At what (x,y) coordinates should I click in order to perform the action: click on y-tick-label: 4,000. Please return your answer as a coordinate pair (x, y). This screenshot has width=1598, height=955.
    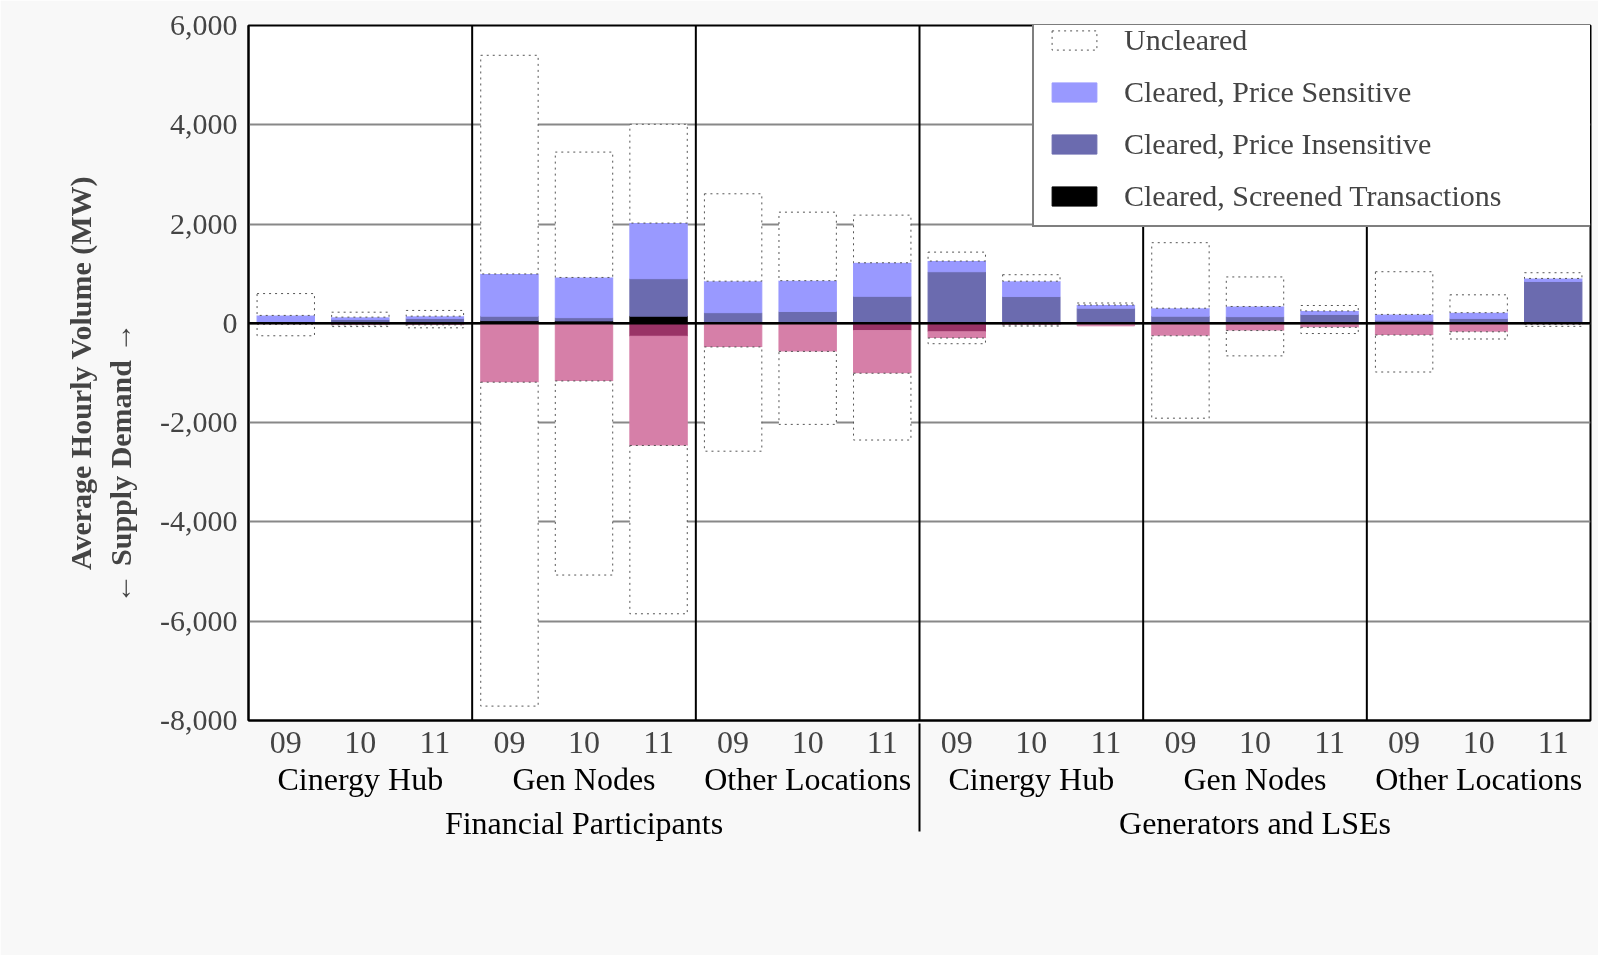
    Looking at the image, I should click on (204, 124).